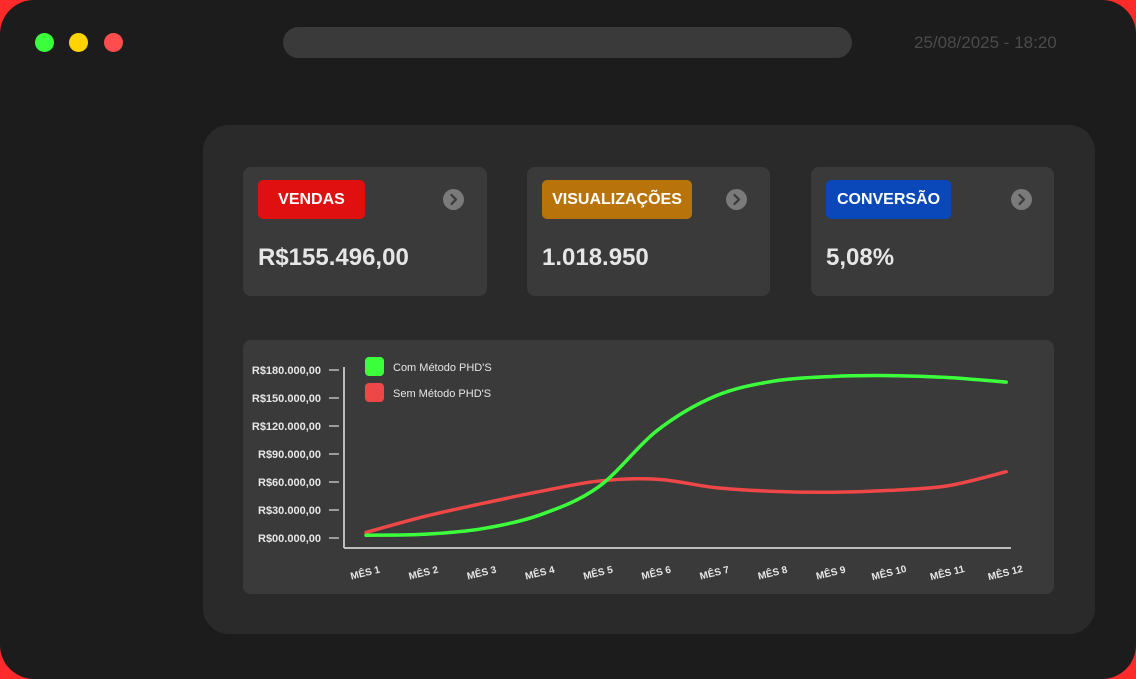 Image resolution: width=1136 pixels, height=679 pixels. What do you see at coordinates (442, 368) in the screenshot?
I see `legend-label: Com Método PHD'S` at bounding box center [442, 368].